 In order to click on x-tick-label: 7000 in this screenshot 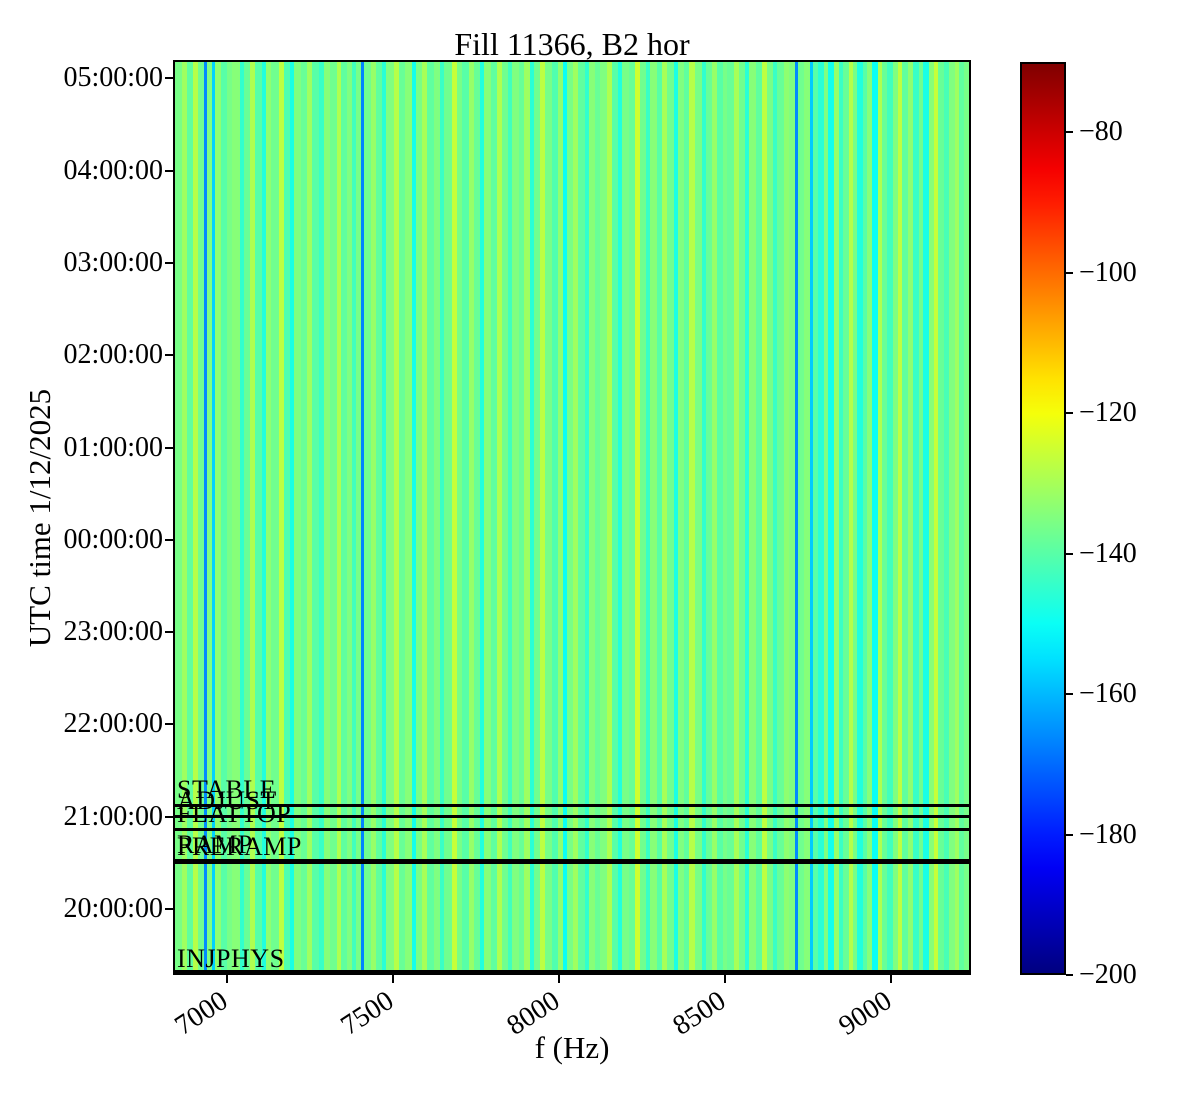, I will do `click(201, 1013)`.